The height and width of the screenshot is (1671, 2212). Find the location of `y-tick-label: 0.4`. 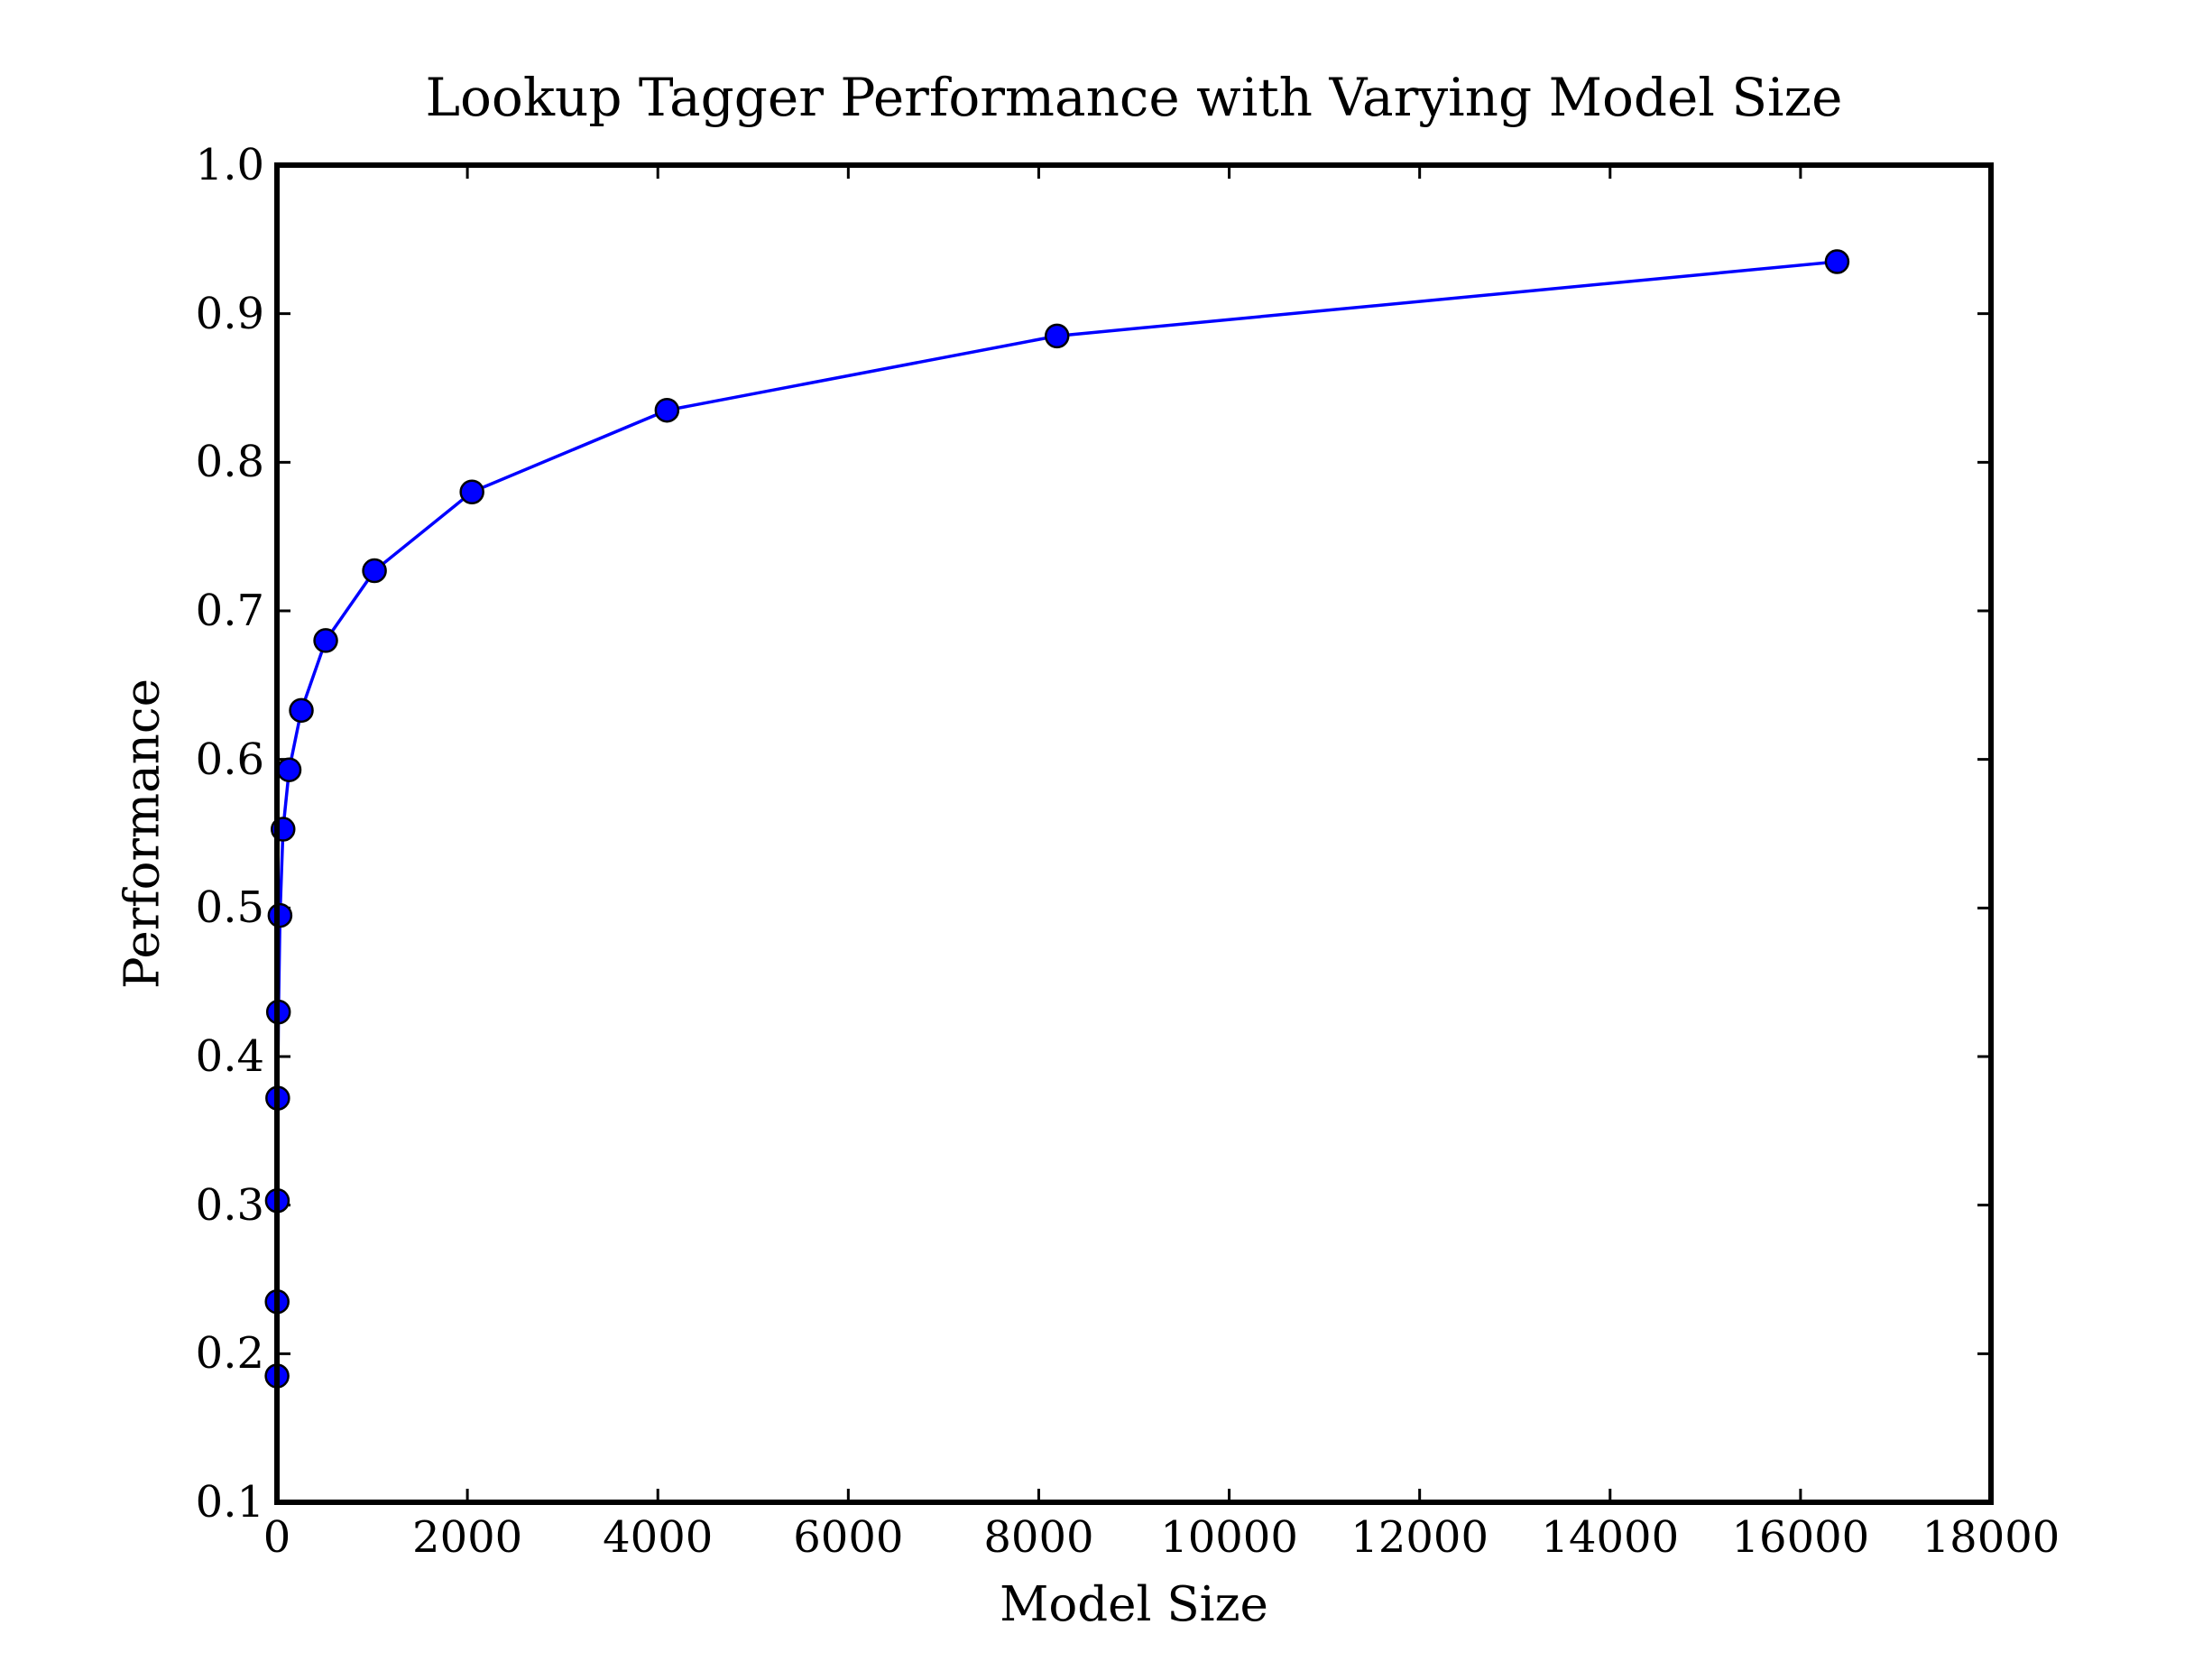

y-tick-label: 0.4 is located at coordinates (229, 1056).